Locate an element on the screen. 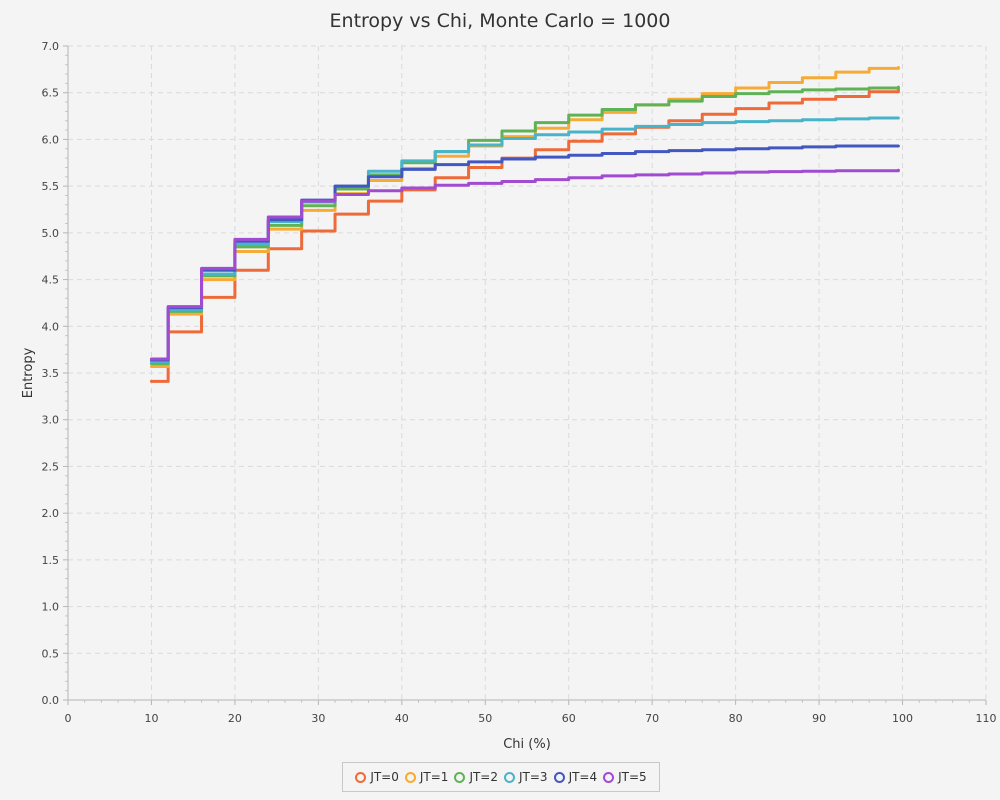 This screenshot has width=1000, height=800. x-tick-label: 110 is located at coordinates (986, 718).